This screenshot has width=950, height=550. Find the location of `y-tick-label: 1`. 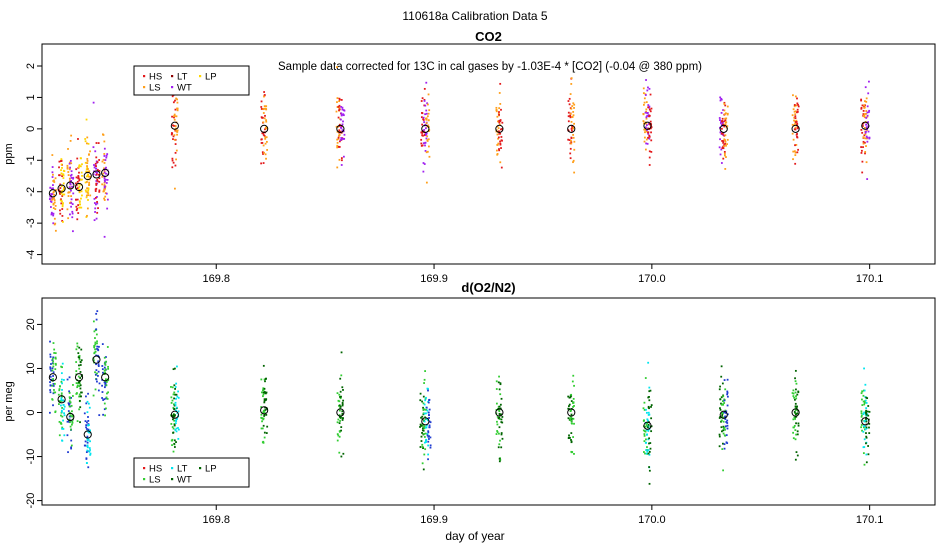

y-tick-label: 1 is located at coordinates (31, 97).